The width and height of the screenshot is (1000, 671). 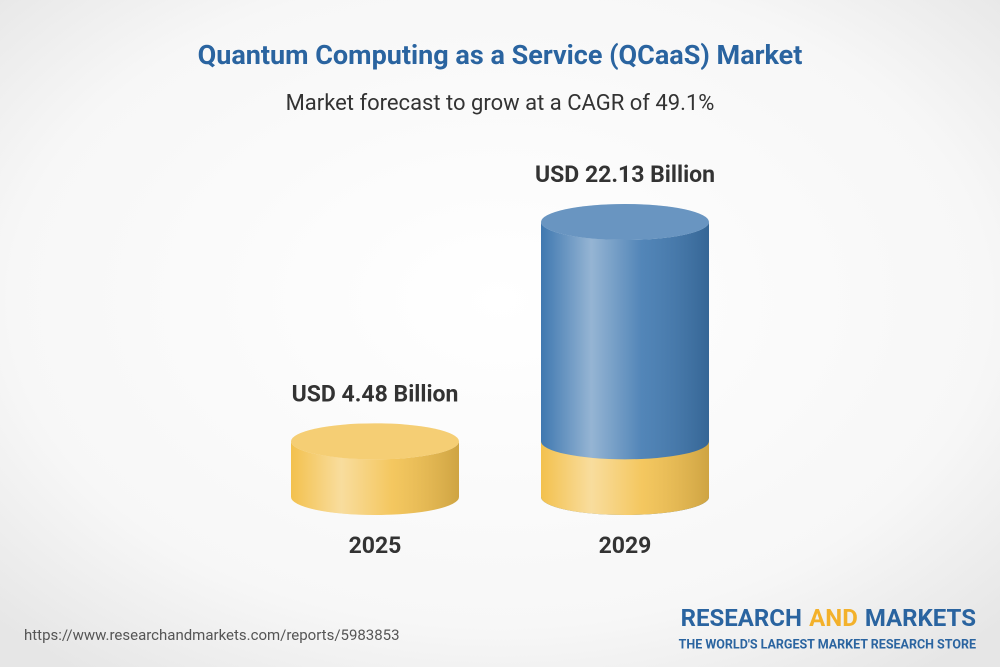 What do you see at coordinates (920, 618) in the screenshot?
I see `brand-word: MARKETS` at bounding box center [920, 618].